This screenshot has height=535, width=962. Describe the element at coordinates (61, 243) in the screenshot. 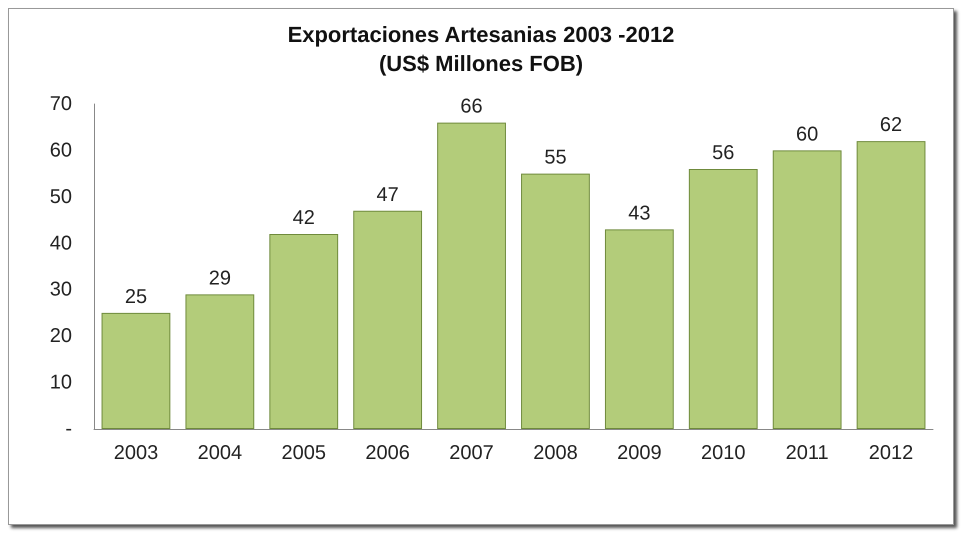

I see `y-tick-label: 40` at that location.